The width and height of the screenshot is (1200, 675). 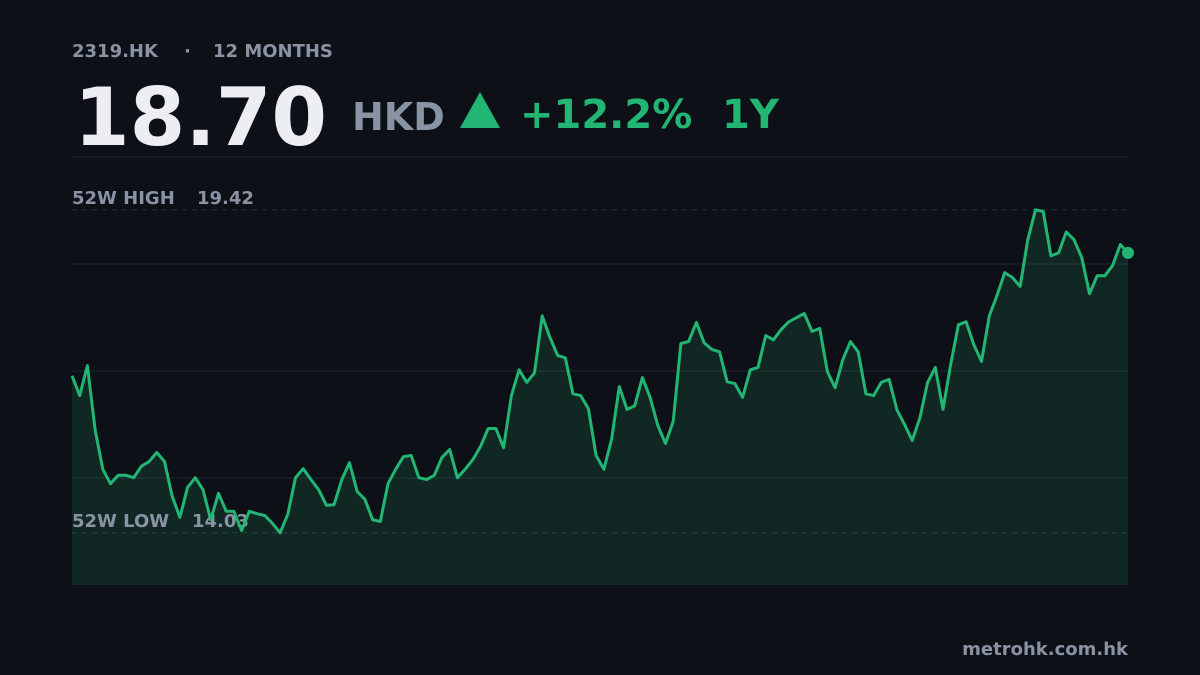 I want to click on high-label: 52W HIGH, so click(x=123, y=198).